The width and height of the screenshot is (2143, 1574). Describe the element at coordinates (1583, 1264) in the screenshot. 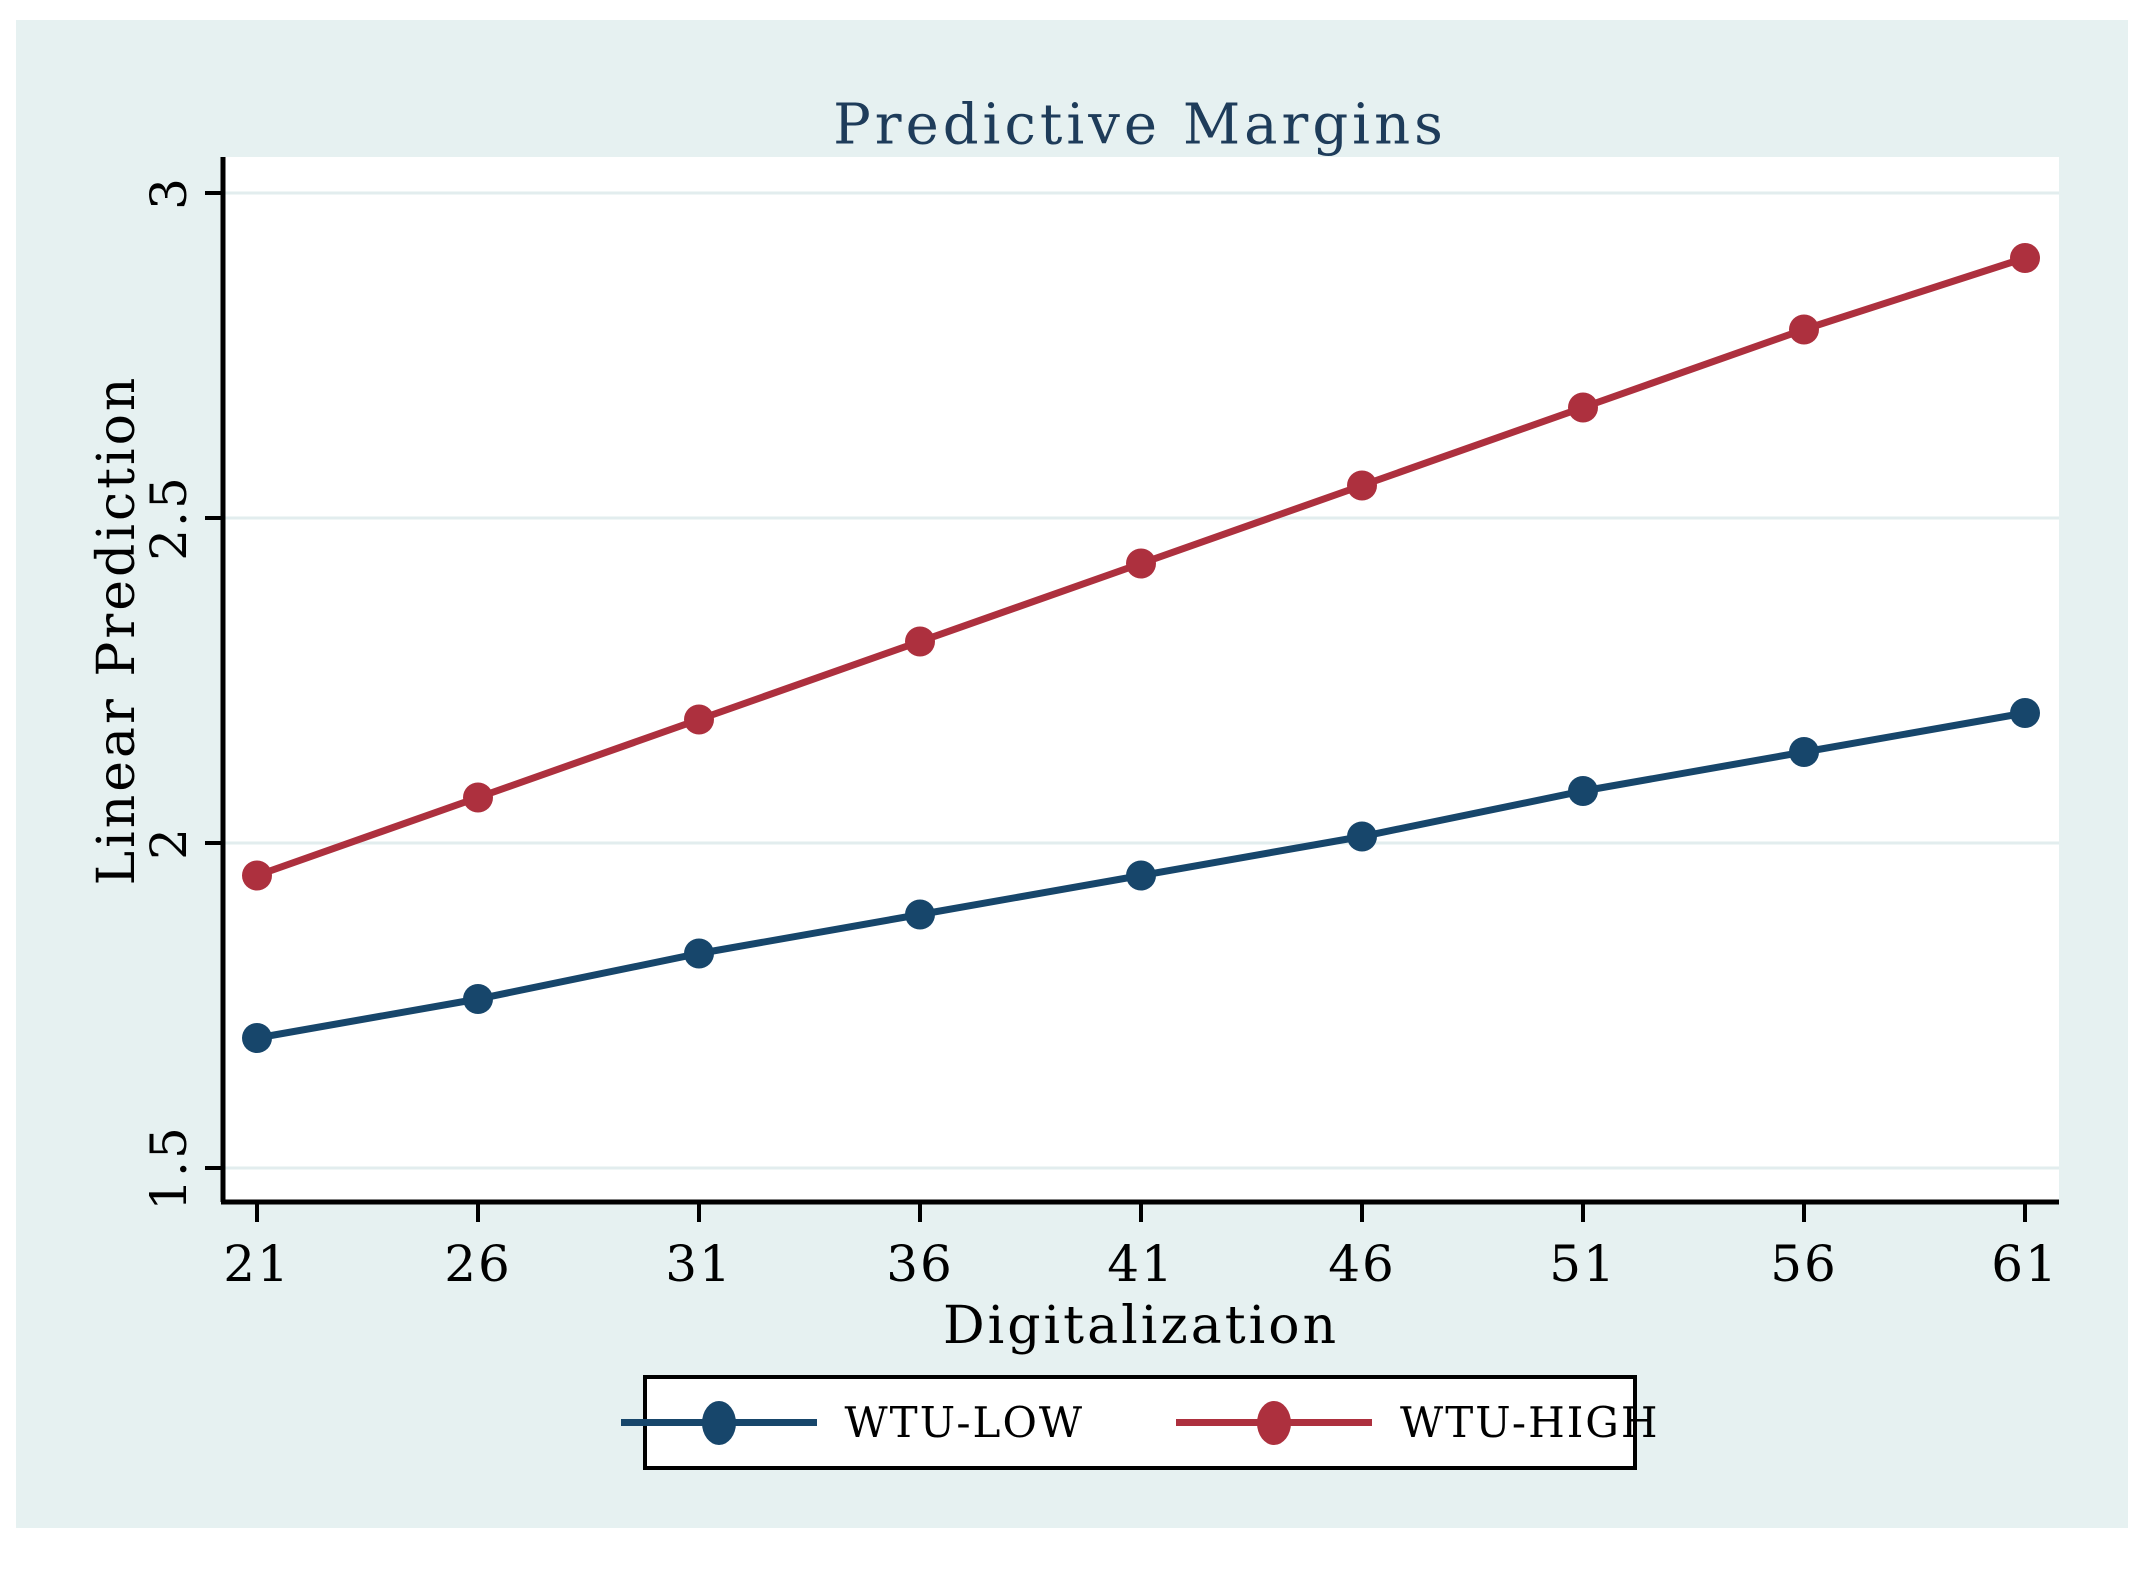

I see `x-tick-label: 51` at that location.